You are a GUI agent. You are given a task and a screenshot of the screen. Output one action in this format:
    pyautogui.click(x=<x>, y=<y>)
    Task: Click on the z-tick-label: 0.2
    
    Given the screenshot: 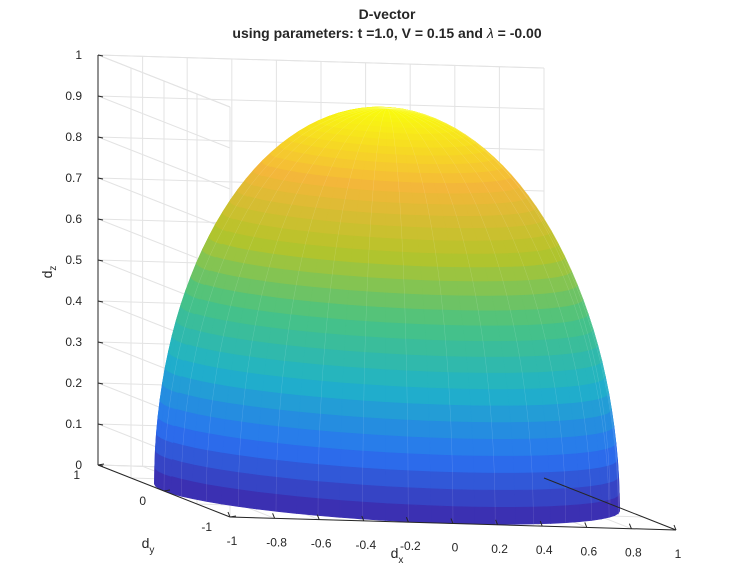 What is the action you would take?
    pyautogui.click(x=73, y=383)
    